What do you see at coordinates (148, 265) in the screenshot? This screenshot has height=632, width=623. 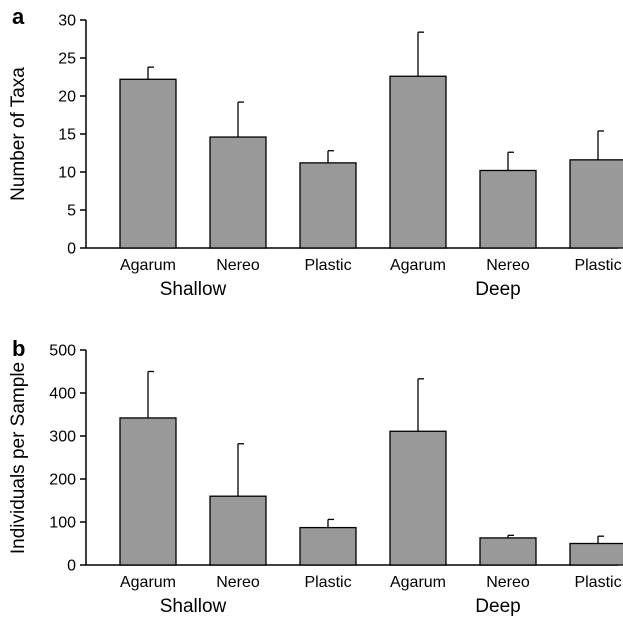 I see `panel-a-category-label-0: Agarum` at bounding box center [148, 265].